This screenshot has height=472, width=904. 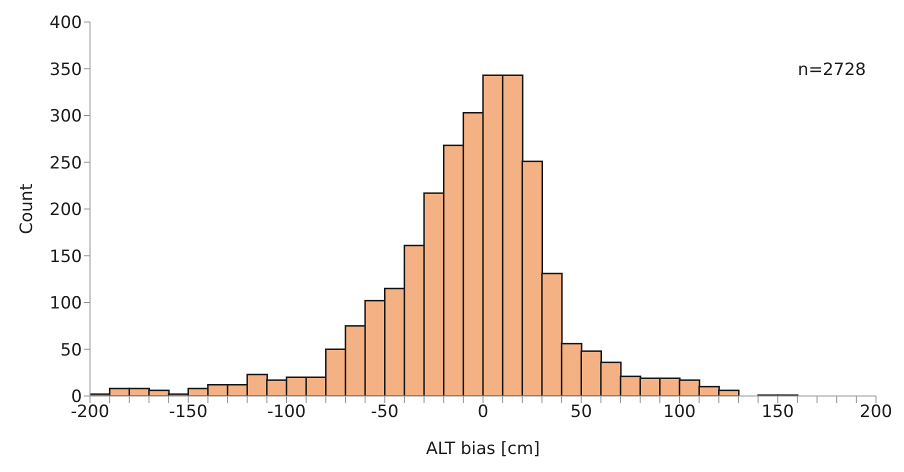 What do you see at coordinates (188, 412) in the screenshot?
I see `x-tick-label: -150` at bounding box center [188, 412].